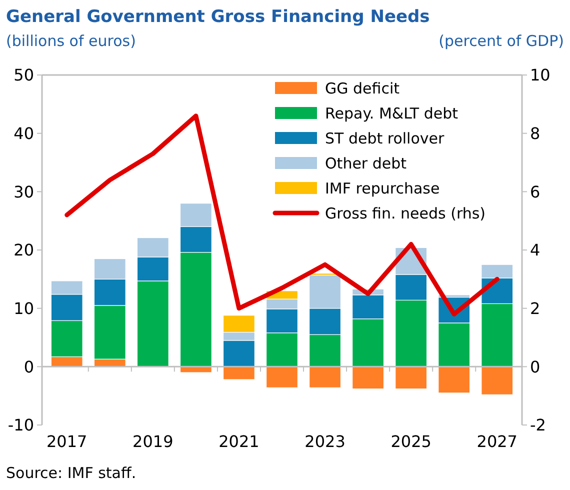 The width and height of the screenshot is (570, 490). Describe the element at coordinates (535, 366) in the screenshot. I see `y2-tick-label: 0` at that location.